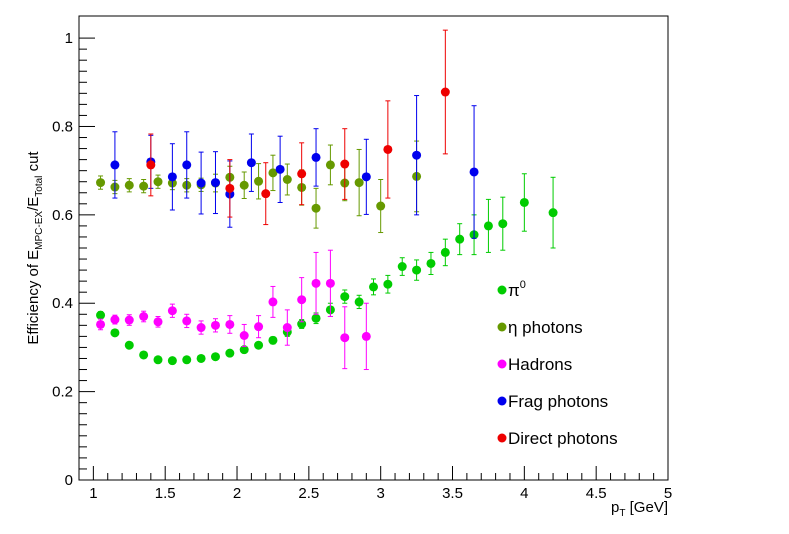 Image resolution: width=789 pixels, height=534 pixels. What do you see at coordinates (93, 493) in the screenshot?
I see `x-tick-label: 1` at bounding box center [93, 493].